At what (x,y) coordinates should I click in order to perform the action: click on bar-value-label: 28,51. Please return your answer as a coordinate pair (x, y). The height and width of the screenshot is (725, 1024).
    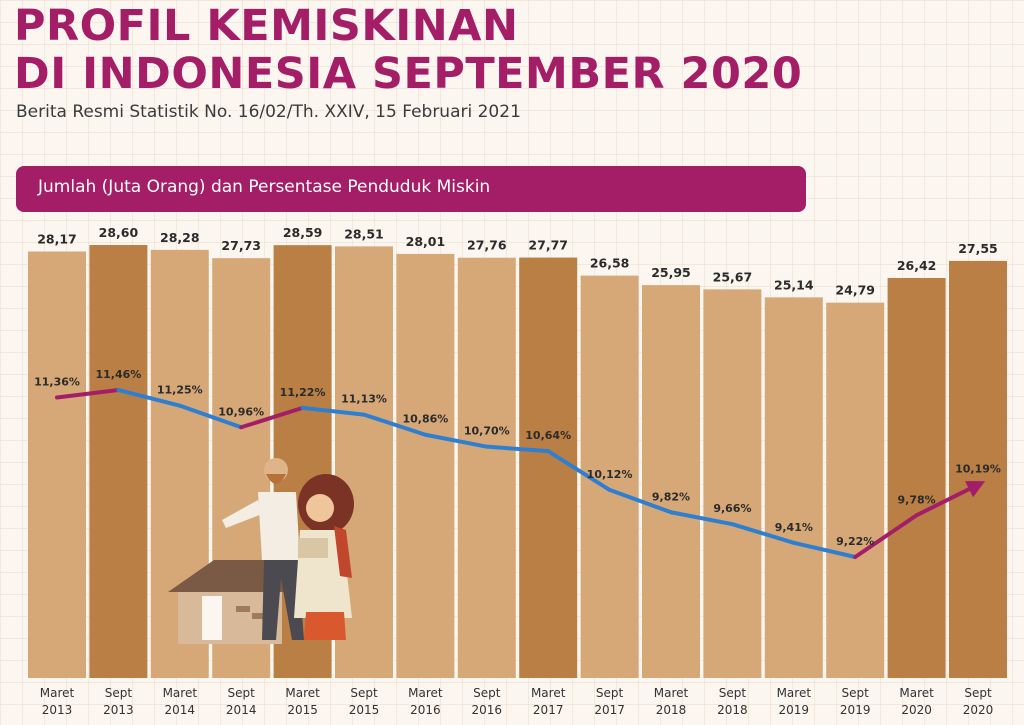
    Looking at the image, I should click on (364, 233).